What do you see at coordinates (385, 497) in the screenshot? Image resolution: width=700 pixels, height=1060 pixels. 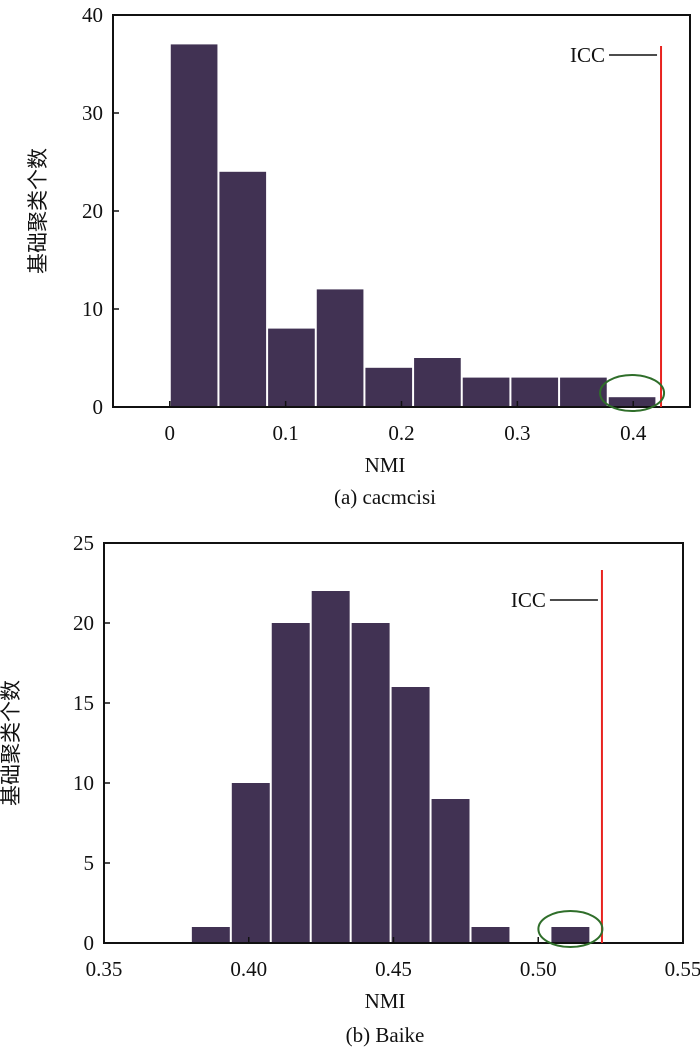 I see `caption: (a) cacmcisi` at bounding box center [385, 497].